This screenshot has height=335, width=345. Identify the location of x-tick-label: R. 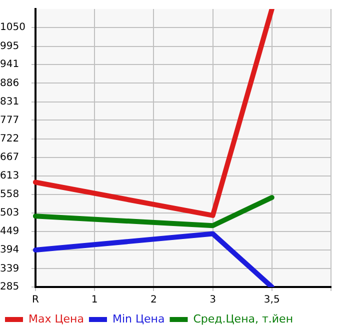
(35, 300).